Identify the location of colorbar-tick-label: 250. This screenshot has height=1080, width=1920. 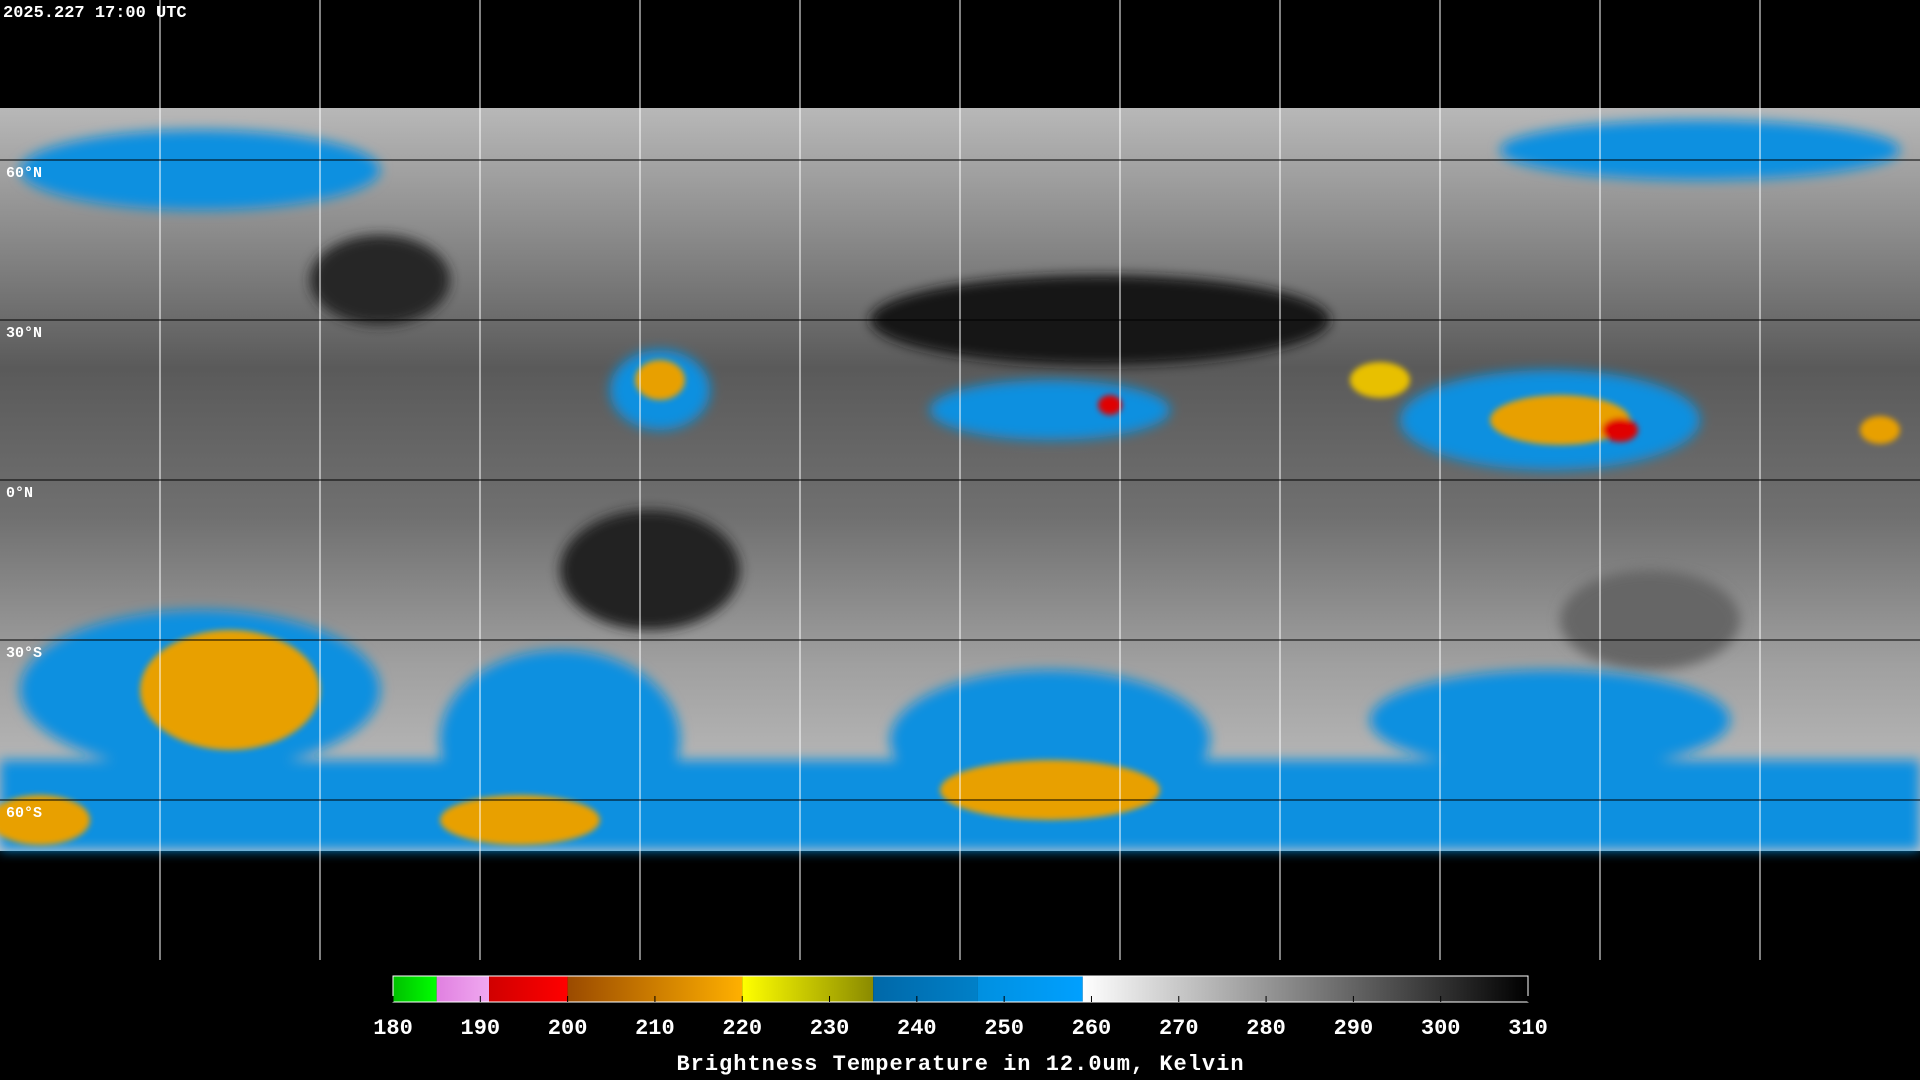
(1004, 1028).